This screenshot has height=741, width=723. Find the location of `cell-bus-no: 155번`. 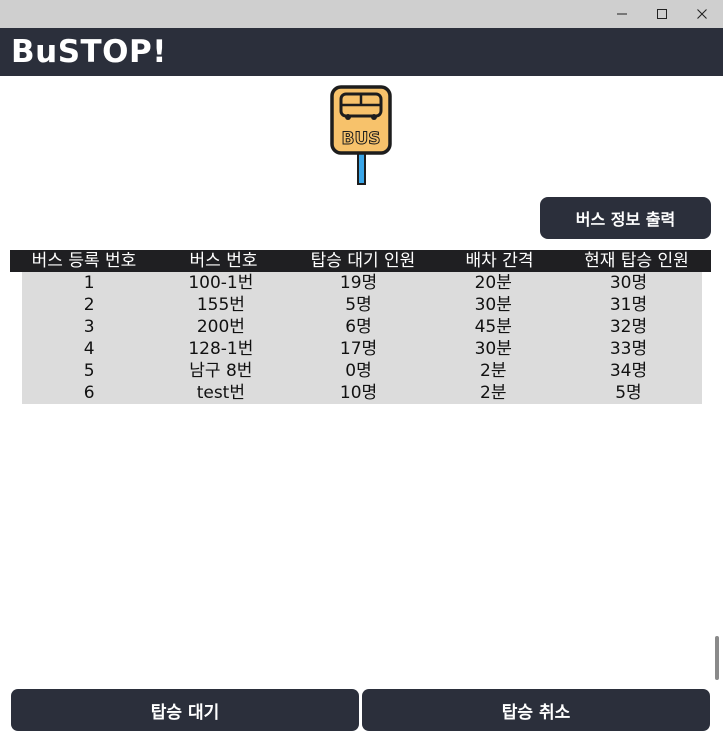

cell-bus-no: 155번 is located at coordinates (220, 305).